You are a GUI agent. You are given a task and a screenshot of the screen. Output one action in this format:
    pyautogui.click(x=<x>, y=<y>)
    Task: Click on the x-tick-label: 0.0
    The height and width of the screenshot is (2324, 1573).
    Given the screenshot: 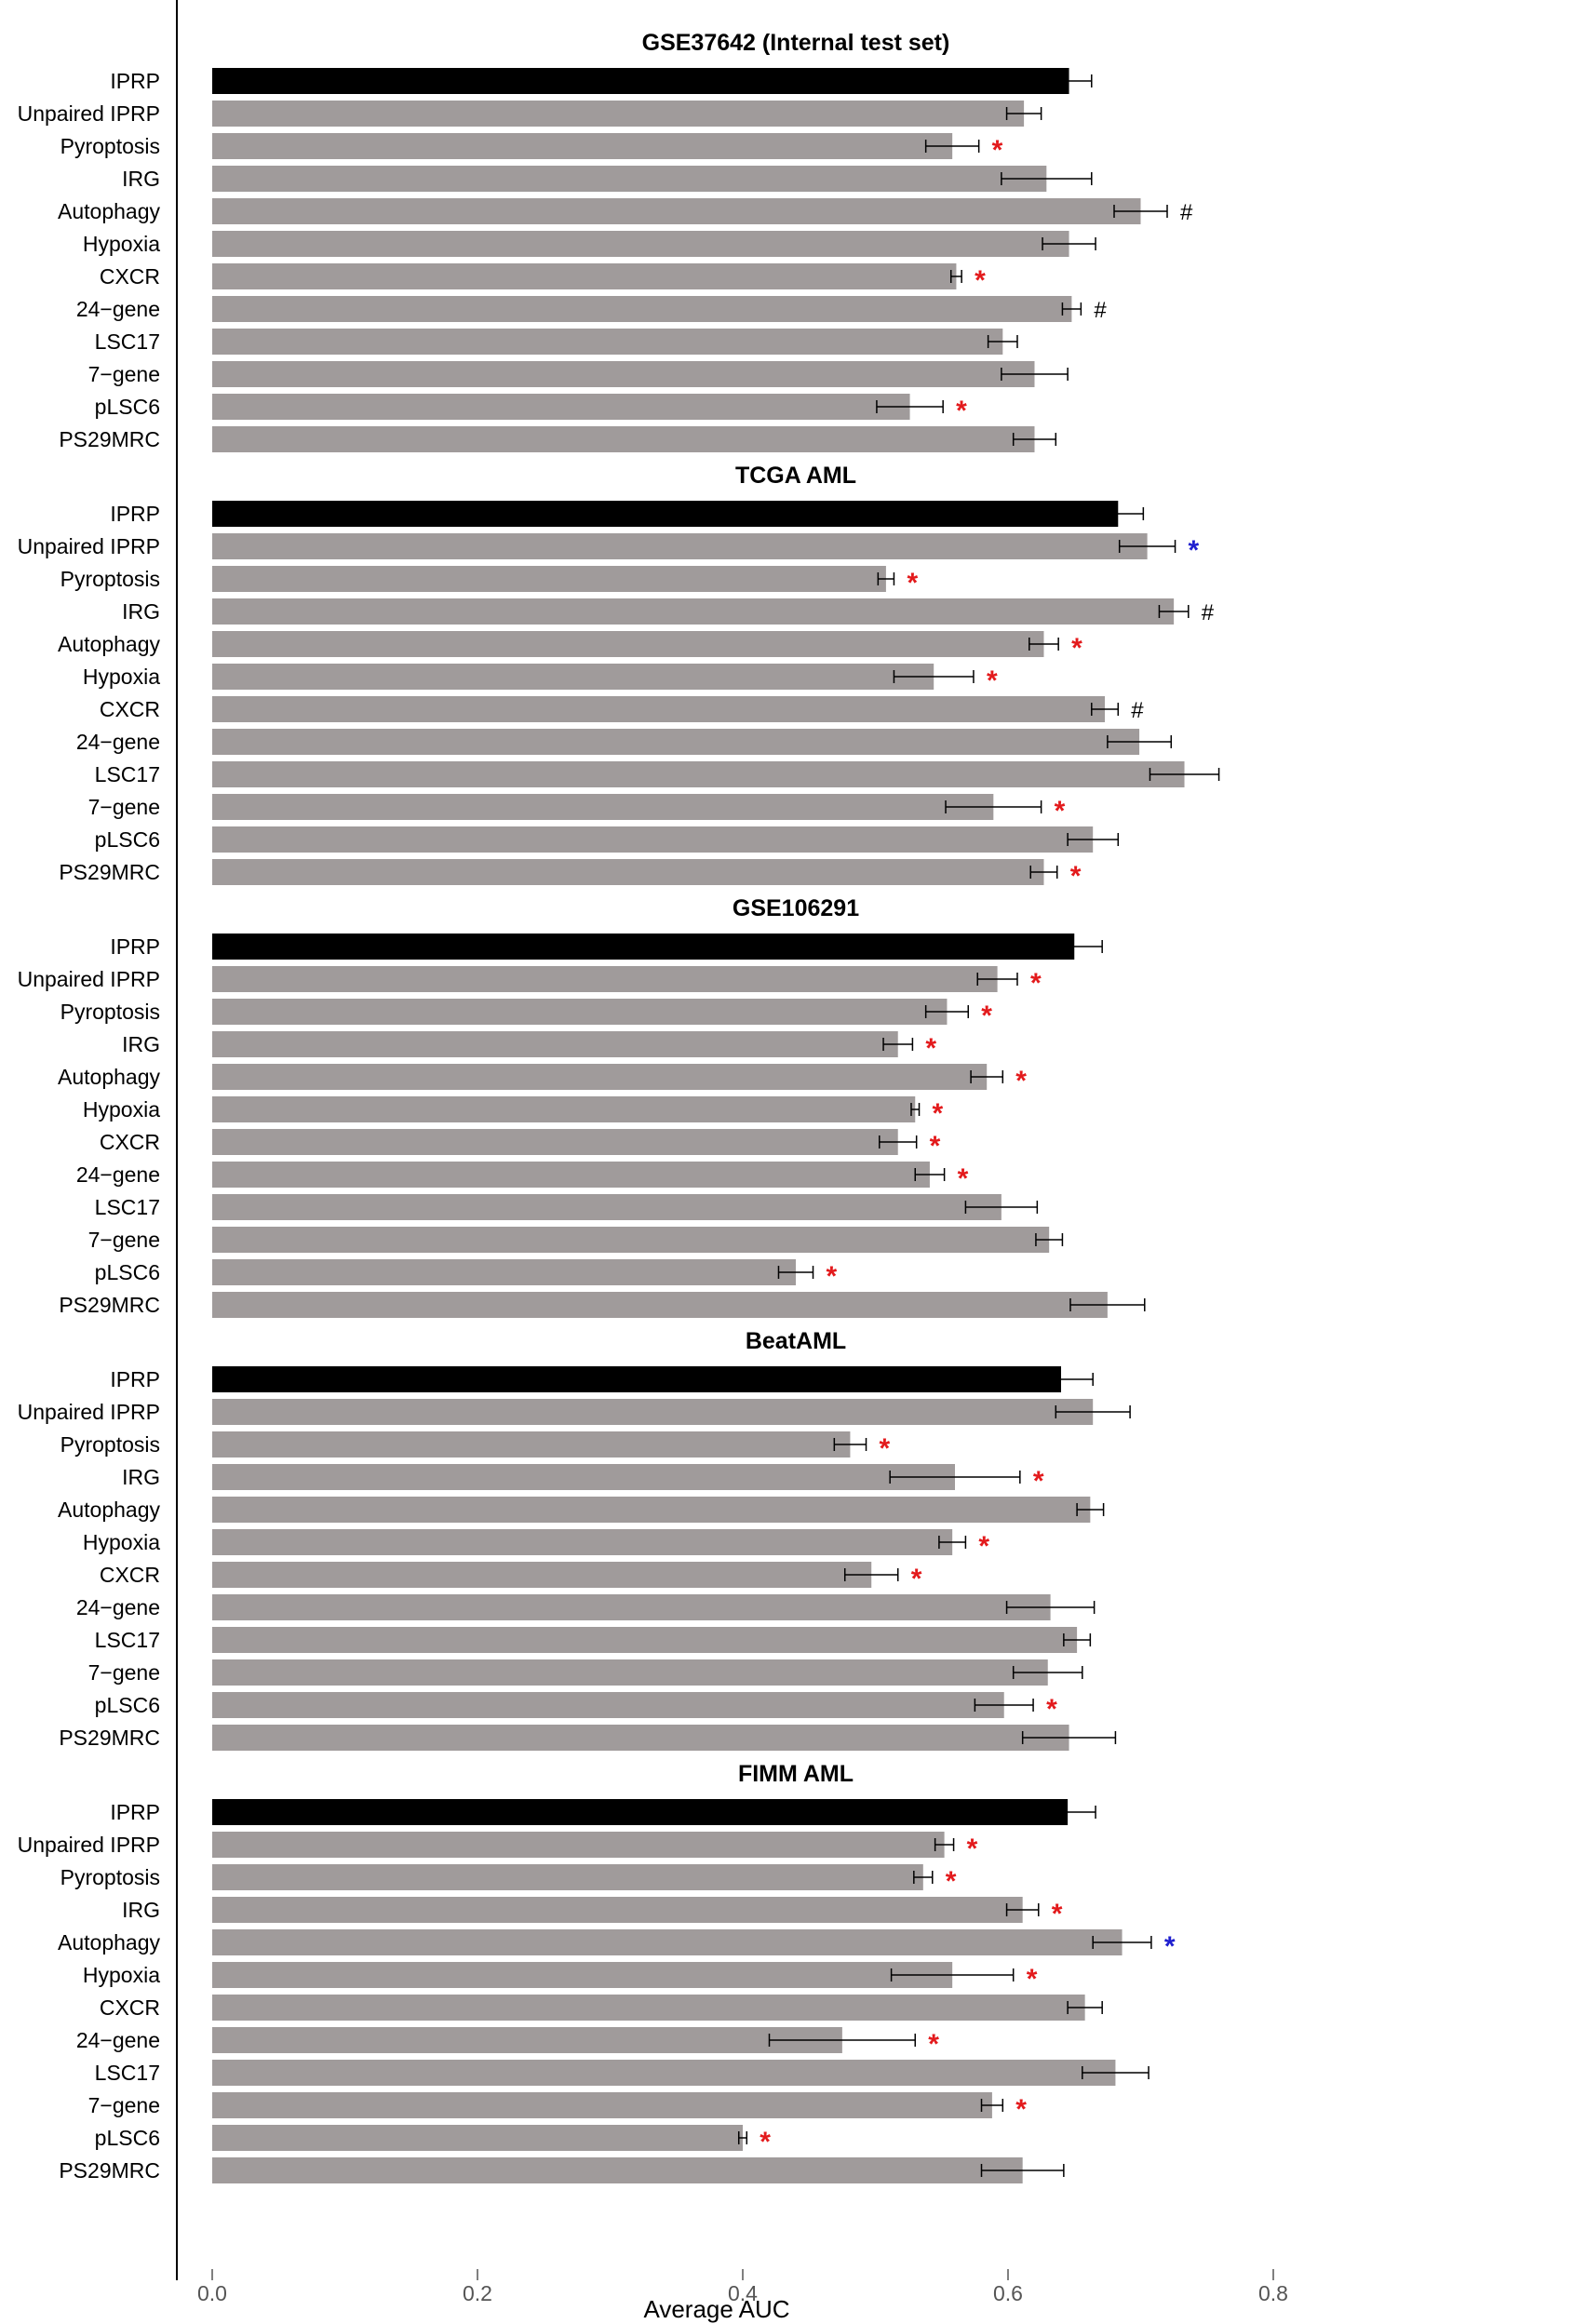 What is the action you would take?
    pyautogui.click(x=212, y=2293)
    